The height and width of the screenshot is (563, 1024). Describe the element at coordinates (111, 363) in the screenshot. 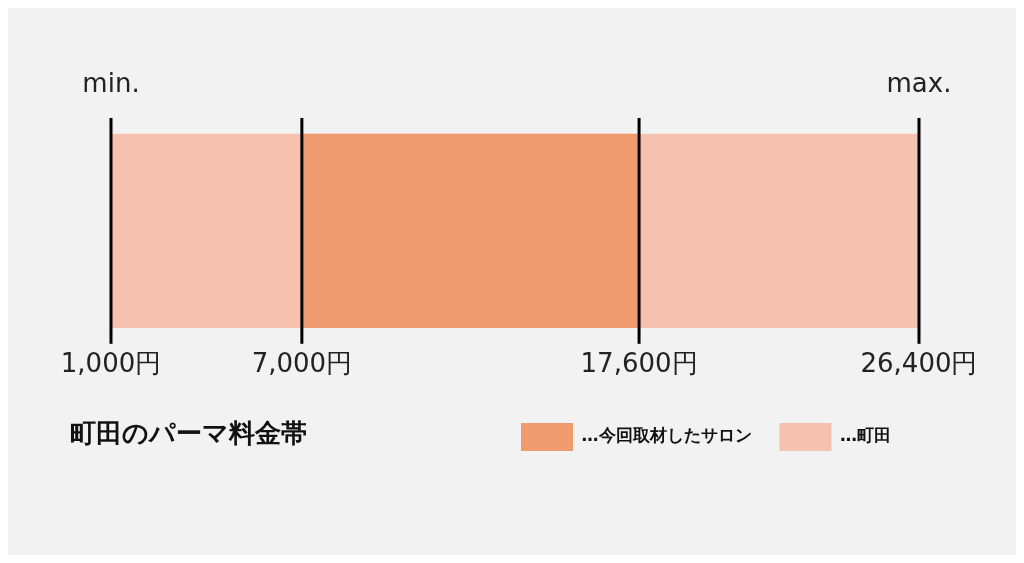

I see `x-tick-label: 1,000円` at that location.